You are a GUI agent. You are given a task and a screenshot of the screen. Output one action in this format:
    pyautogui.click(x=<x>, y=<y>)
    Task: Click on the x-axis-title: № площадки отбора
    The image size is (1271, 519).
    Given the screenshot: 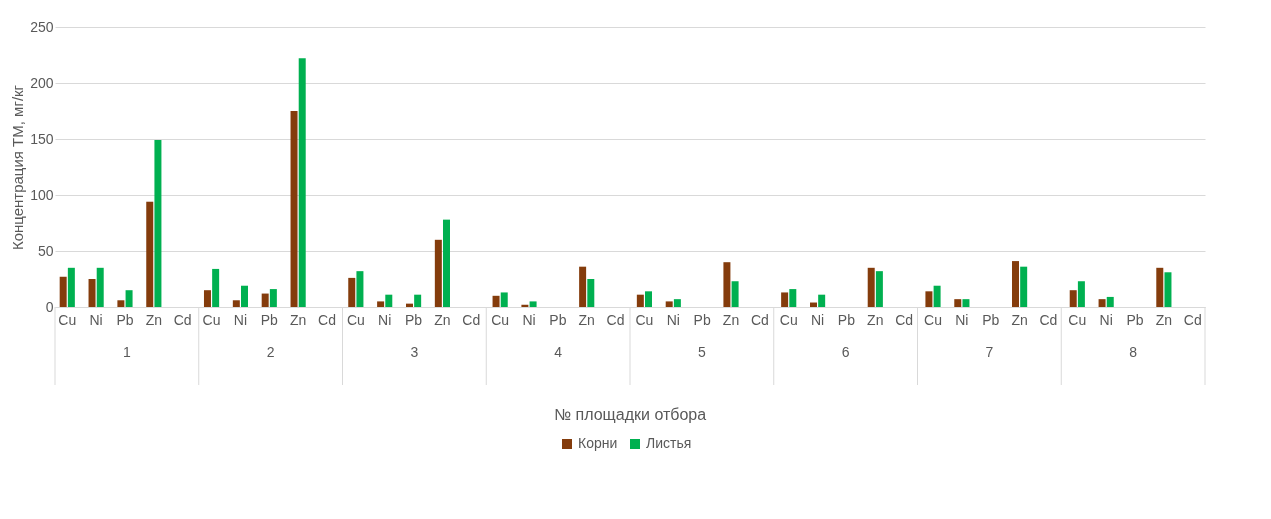 What is the action you would take?
    pyautogui.click(x=630, y=414)
    